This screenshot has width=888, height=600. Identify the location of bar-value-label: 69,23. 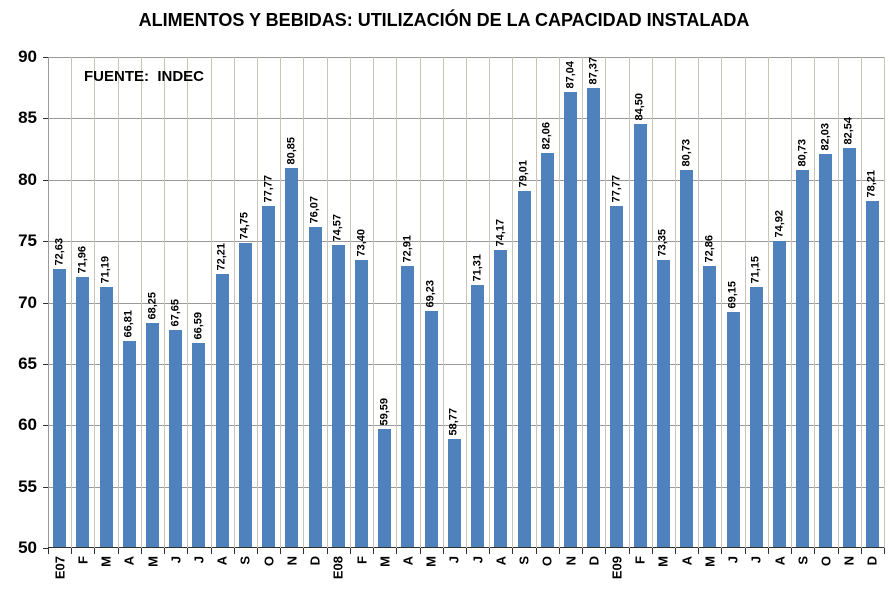
(430, 294).